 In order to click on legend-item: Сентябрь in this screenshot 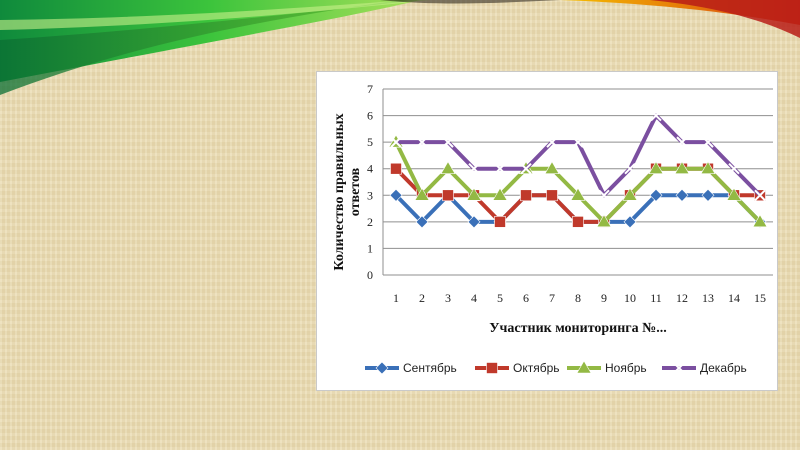, I will do `click(411, 368)`.